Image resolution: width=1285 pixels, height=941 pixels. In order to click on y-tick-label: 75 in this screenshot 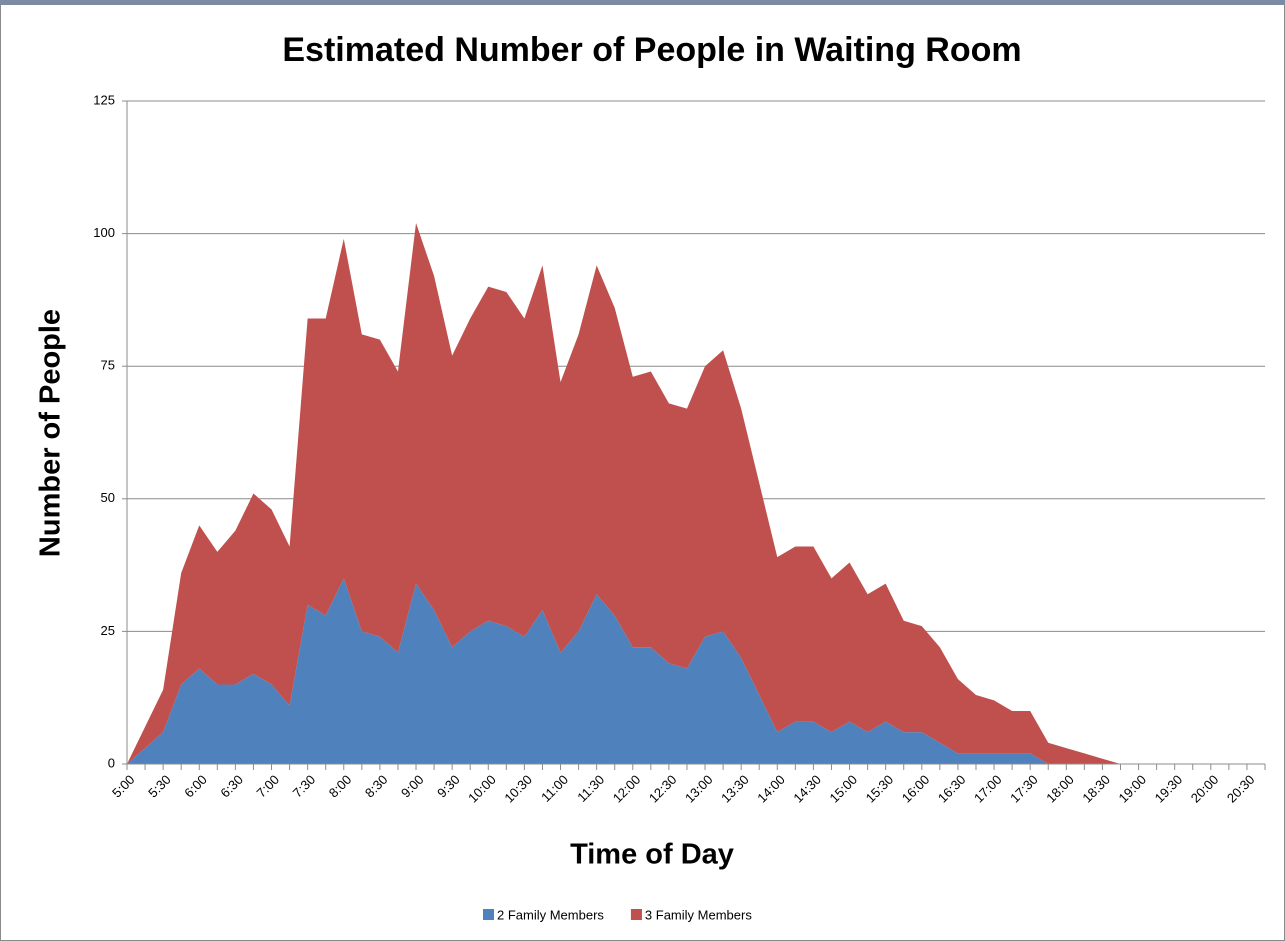, I will do `click(108, 365)`.